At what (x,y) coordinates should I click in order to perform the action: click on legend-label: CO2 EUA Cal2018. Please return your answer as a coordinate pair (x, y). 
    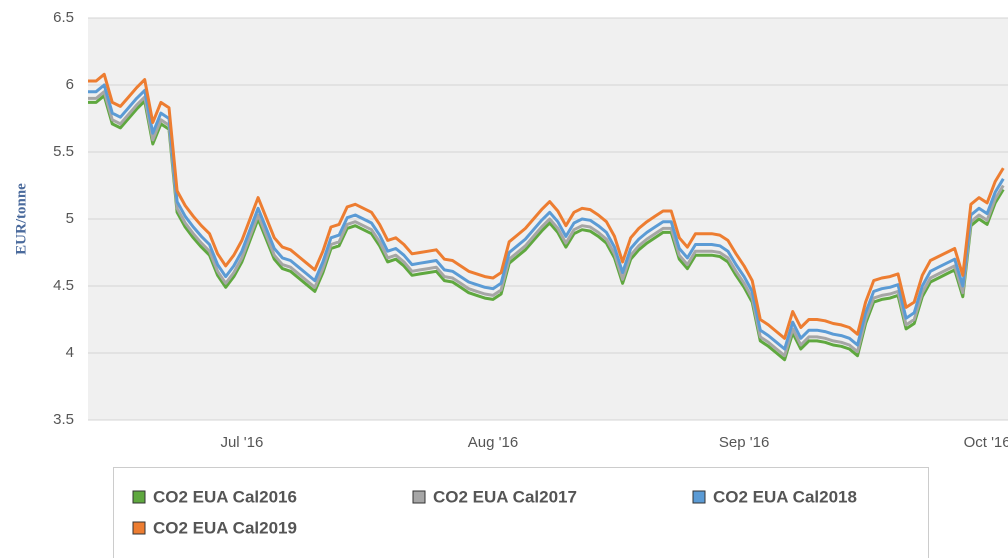
    Looking at the image, I should click on (785, 496).